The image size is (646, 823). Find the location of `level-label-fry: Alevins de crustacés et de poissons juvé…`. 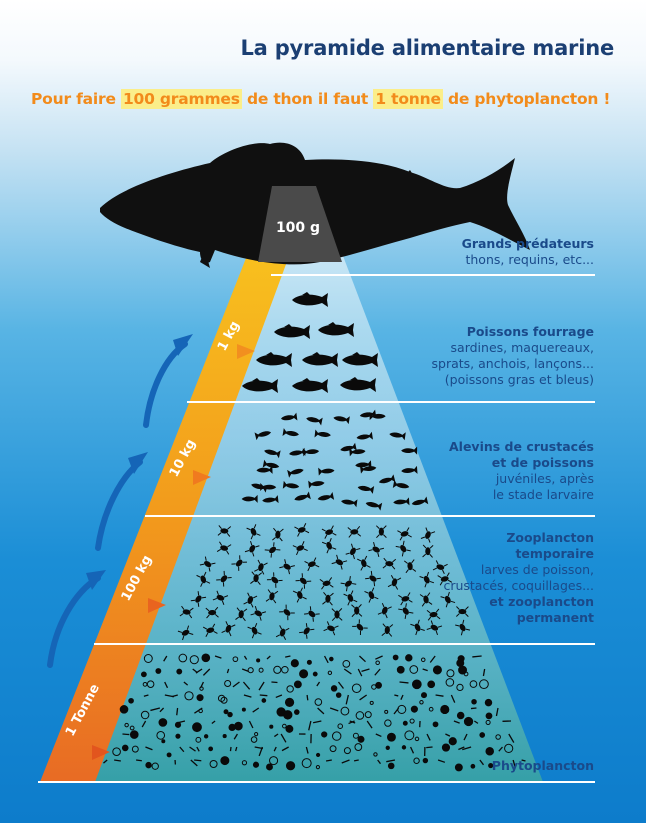

level-label-fry: Alevins de crustacés et de poissons juvé… is located at coordinates (521, 471).